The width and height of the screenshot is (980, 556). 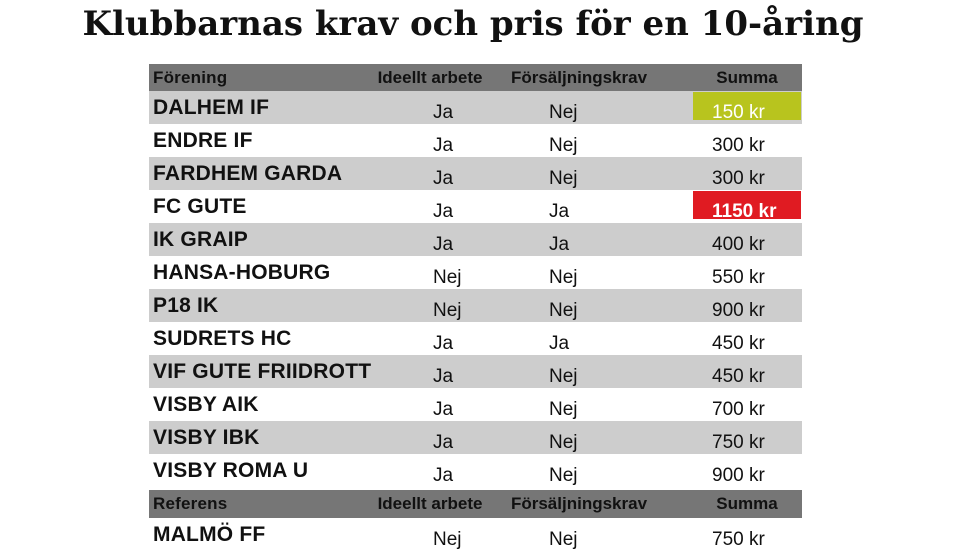 What do you see at coordinates (747, 503) in the screenshot?
I see `ref-header-summa: Summa` at bounding box center [747, 503].